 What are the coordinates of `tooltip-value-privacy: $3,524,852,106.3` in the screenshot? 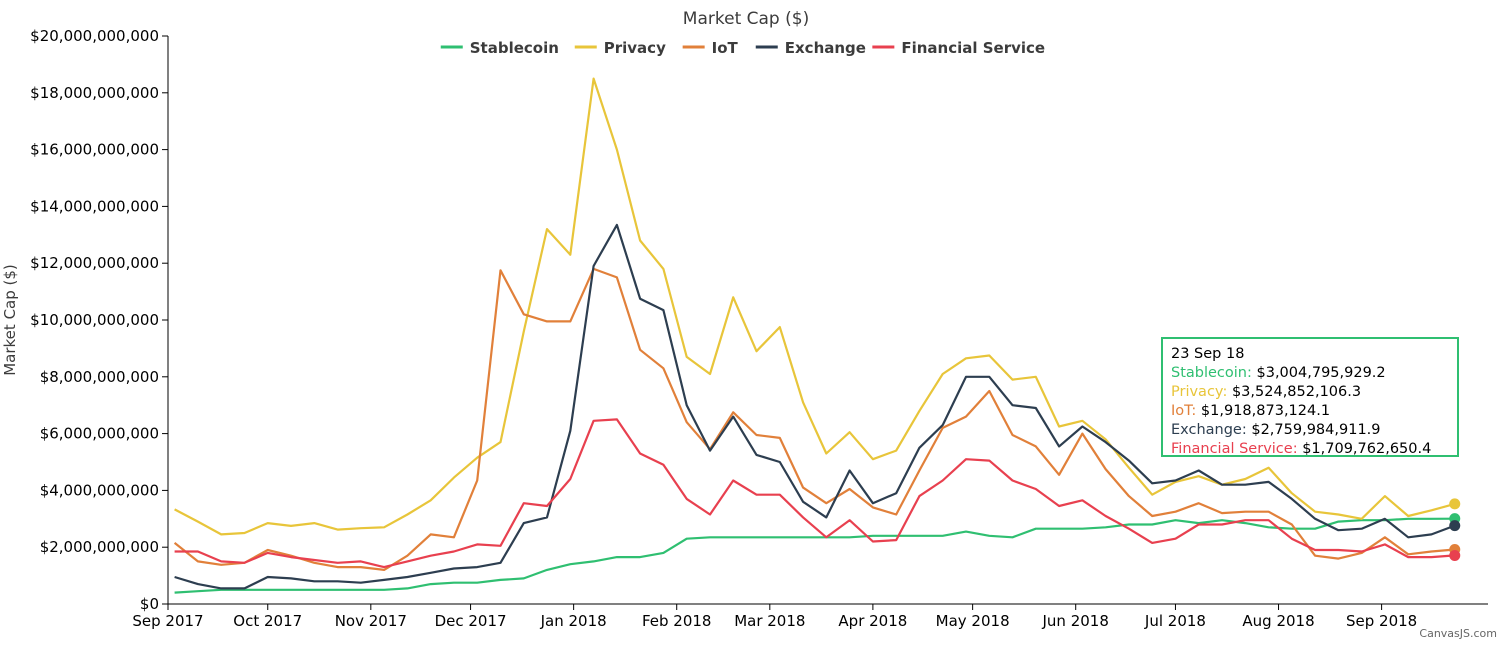 It's located at (1296, 392).